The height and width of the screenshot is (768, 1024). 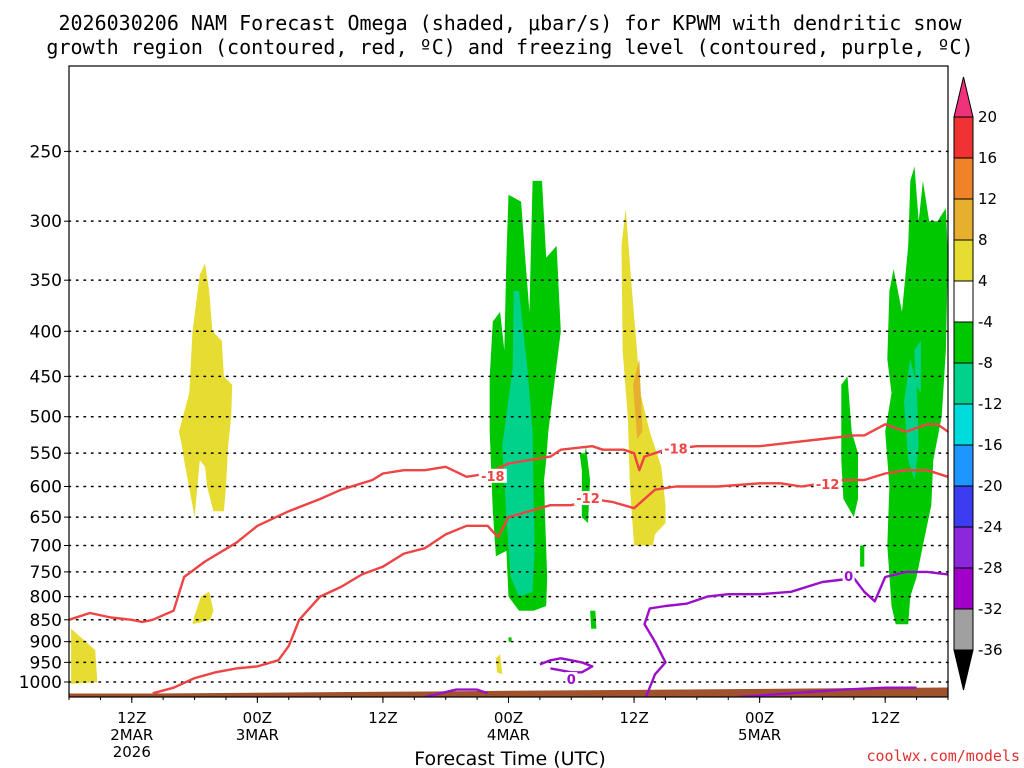 I want to click on pressure-tick-label: 500, so click(x=46, y=418).